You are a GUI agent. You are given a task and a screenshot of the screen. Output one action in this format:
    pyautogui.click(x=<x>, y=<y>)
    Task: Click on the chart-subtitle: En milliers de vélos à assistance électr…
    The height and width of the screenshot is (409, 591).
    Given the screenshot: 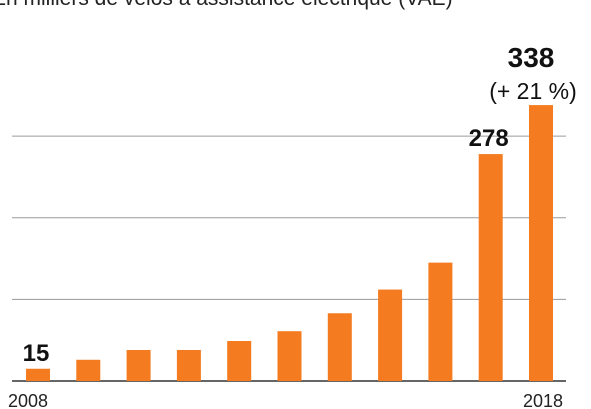 What is the action you would take?
    pyautogui.click(x=226, y=5)
    